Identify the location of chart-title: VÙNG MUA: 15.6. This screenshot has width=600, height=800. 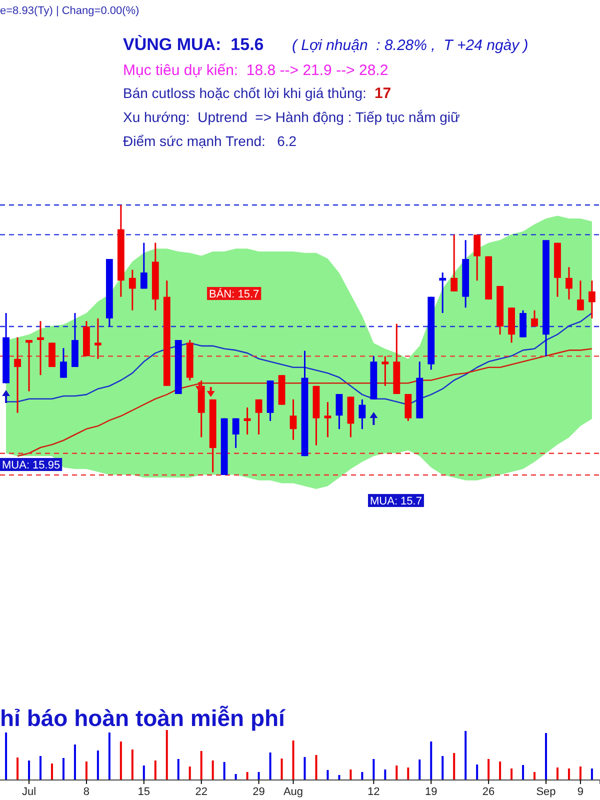
(193, 44).